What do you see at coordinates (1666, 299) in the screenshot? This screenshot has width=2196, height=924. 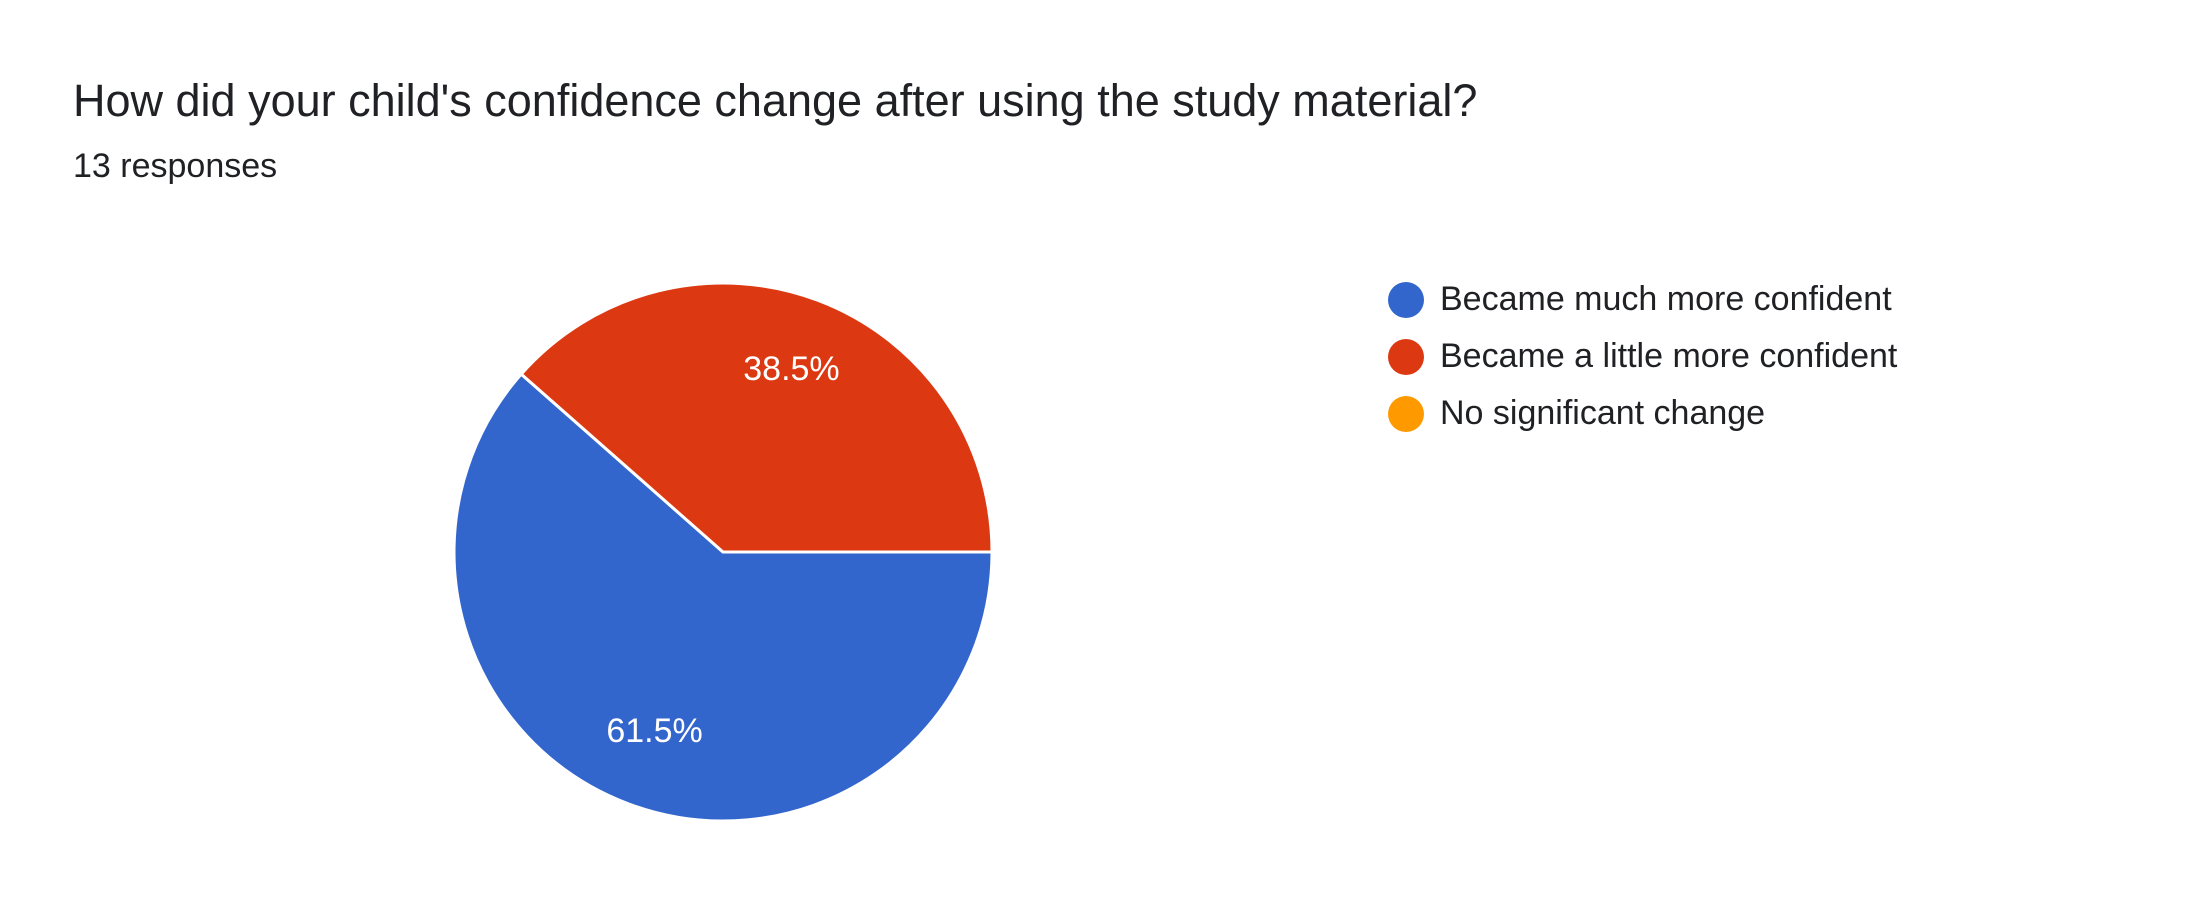 I see `legend-label: Became much more confident` at bounding box center [1666, 299].